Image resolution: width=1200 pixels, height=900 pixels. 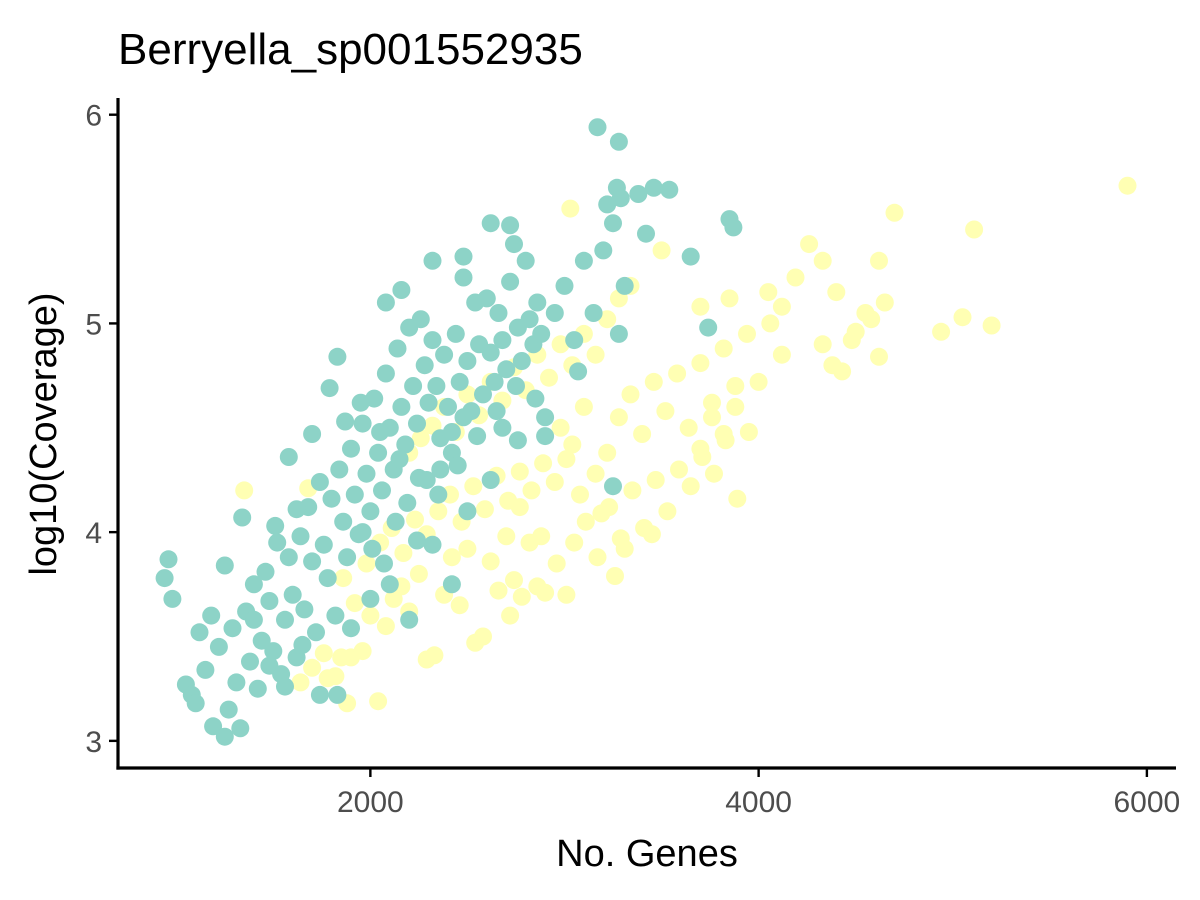 I want to click on y-tick-label: 6, so click(x=93, y=116).